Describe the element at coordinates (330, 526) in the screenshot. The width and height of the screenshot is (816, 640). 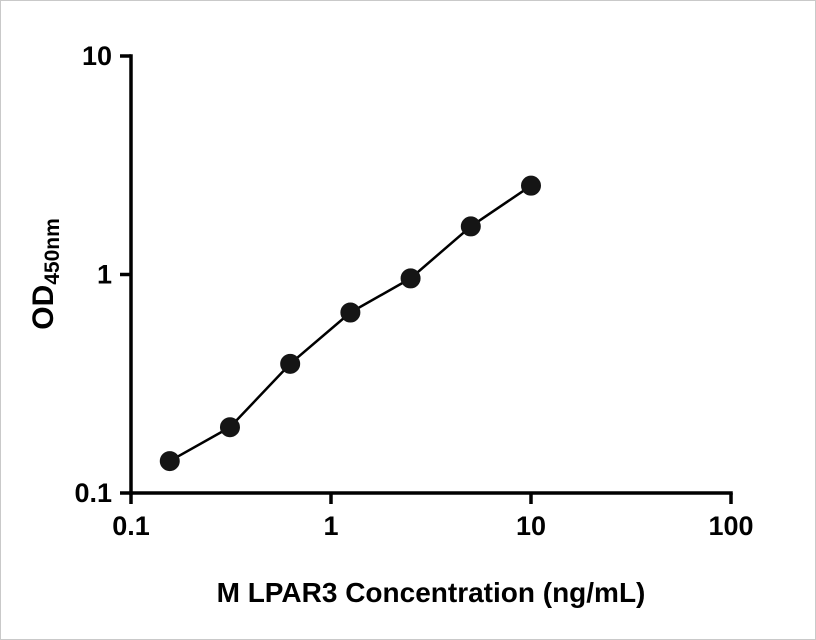
I see `x-tick-label: 1` at that location.